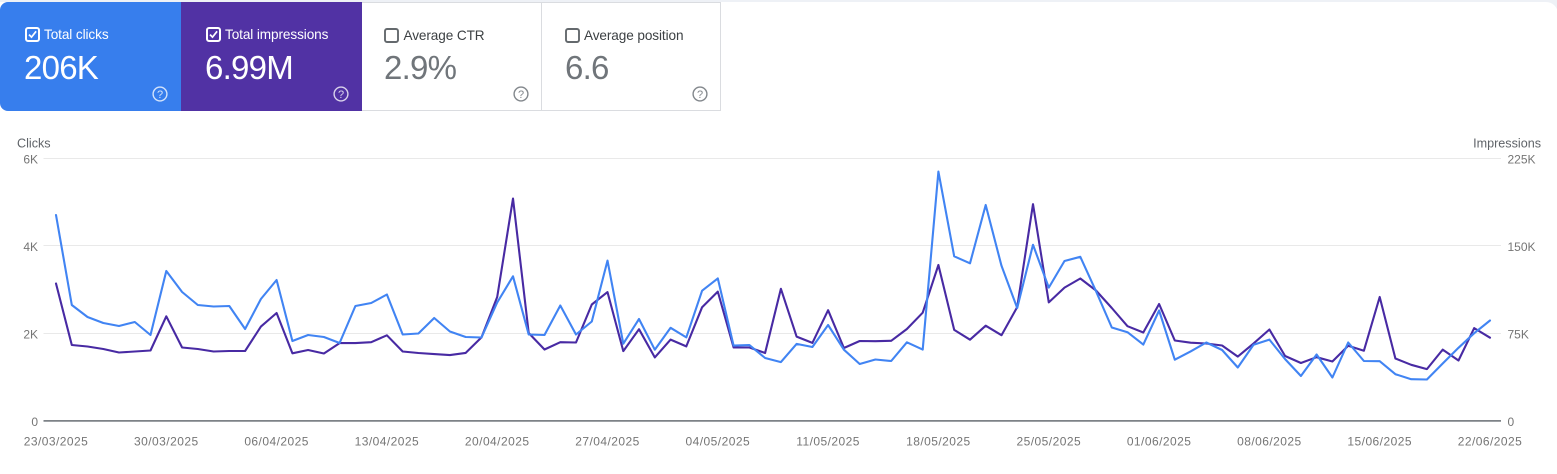  Describe the element at coordinates (938, 442) in the screenshot. I see `svg-text: 18/05/2025` at that location.